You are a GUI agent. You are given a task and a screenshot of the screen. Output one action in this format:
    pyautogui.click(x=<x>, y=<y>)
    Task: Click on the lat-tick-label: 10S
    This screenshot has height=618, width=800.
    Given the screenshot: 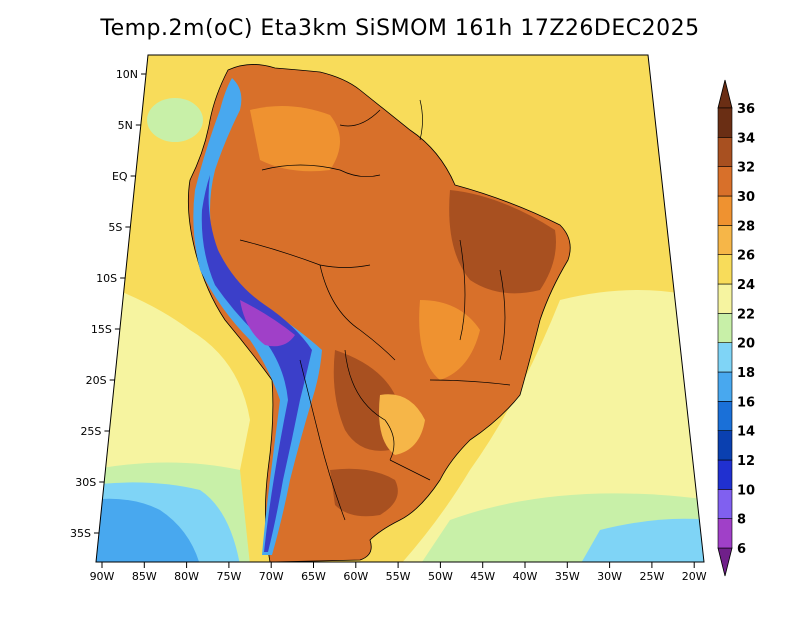 What is the action you would take?
    pyautogui.click(x=106, y=278)
    